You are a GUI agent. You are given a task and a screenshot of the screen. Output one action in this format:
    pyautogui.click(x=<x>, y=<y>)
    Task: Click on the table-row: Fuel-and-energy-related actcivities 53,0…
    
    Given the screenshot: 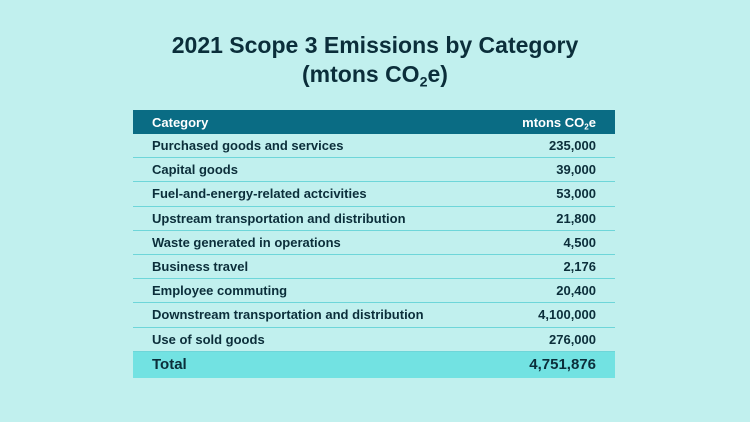 What is the action you would take?
    pyautogui.click(x=374, y=194)
    